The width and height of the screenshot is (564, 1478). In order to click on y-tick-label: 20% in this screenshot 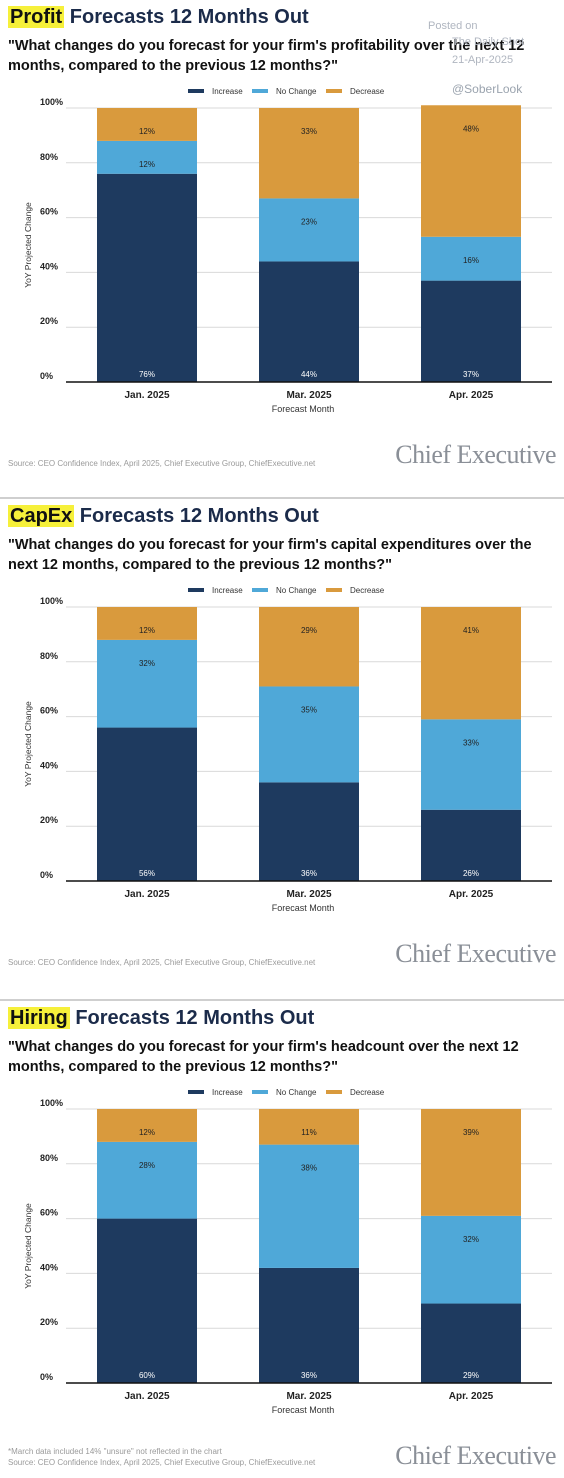, I will do `click(49, 820)`.